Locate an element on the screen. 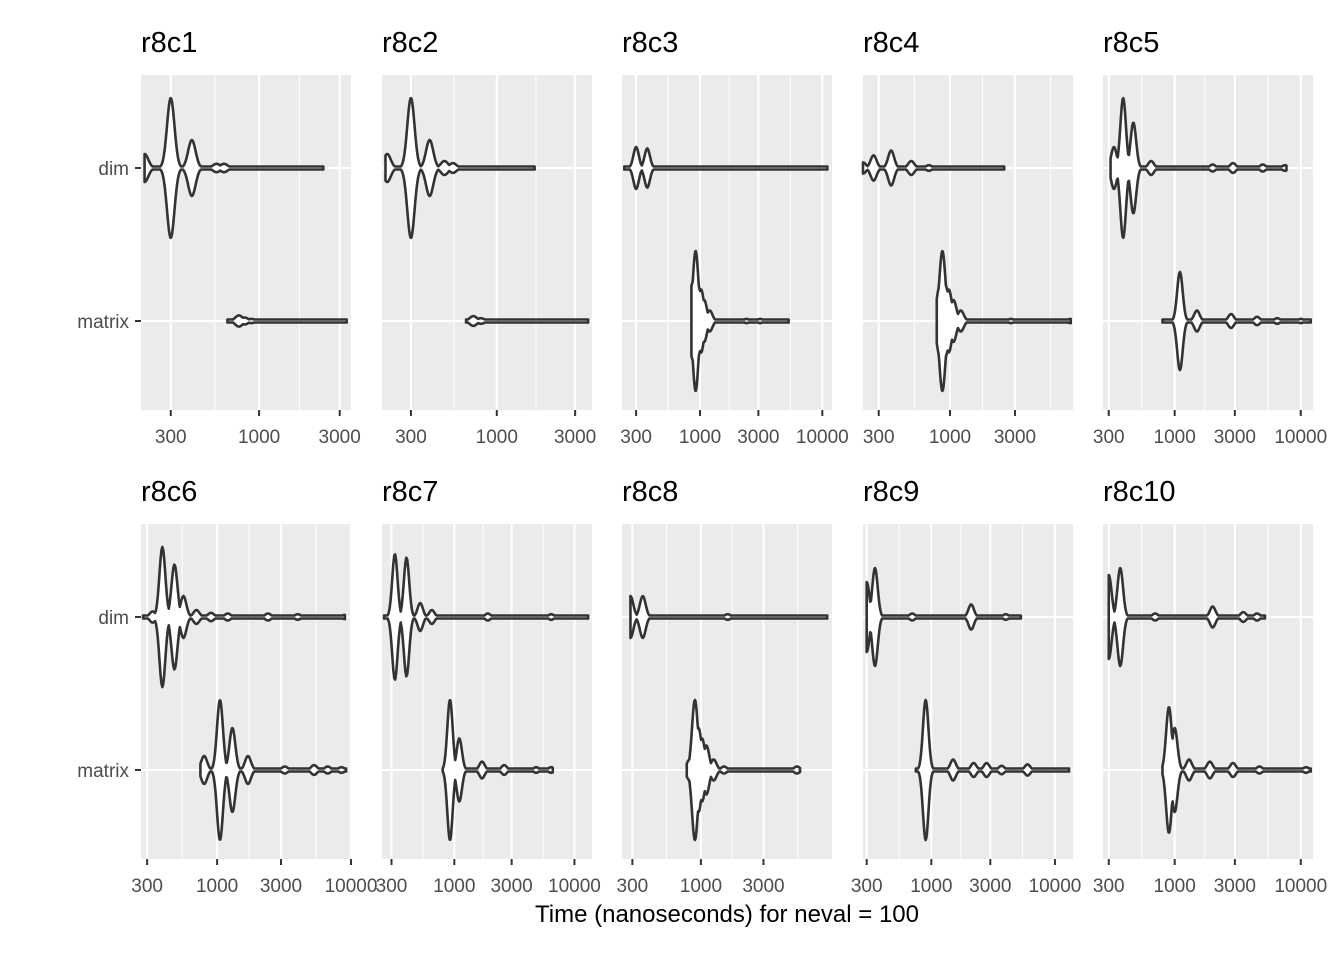 Image resolution: width=1344 pixels, height=960 pixels. panel-r8c10: r8c10 300 1000 3000 10000 is located at coordinates (1210, 686).